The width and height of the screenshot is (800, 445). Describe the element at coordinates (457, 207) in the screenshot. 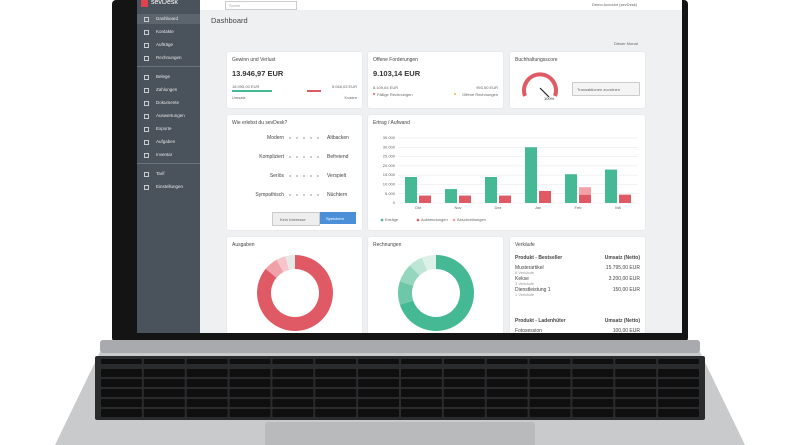

I see `x-tick-label: Nov` at that location.